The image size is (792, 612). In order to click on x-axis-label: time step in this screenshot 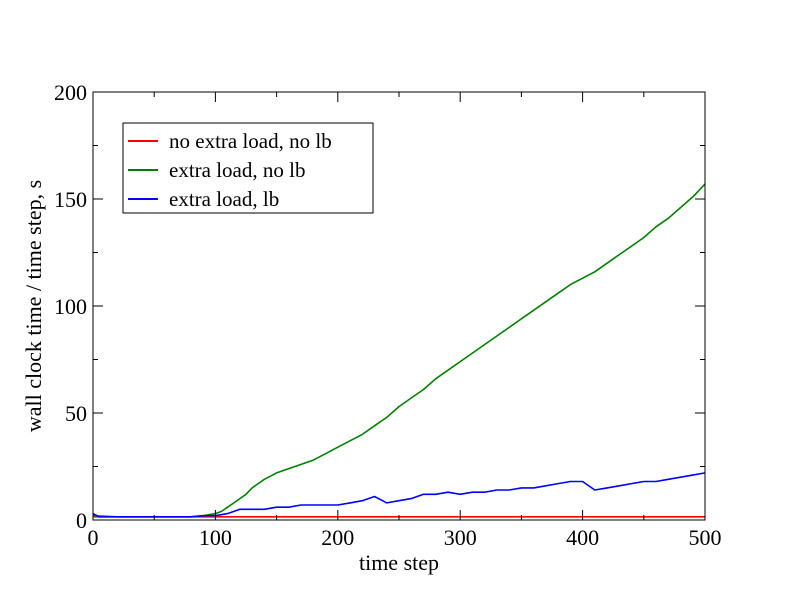, I will do `click(399, 562)`.